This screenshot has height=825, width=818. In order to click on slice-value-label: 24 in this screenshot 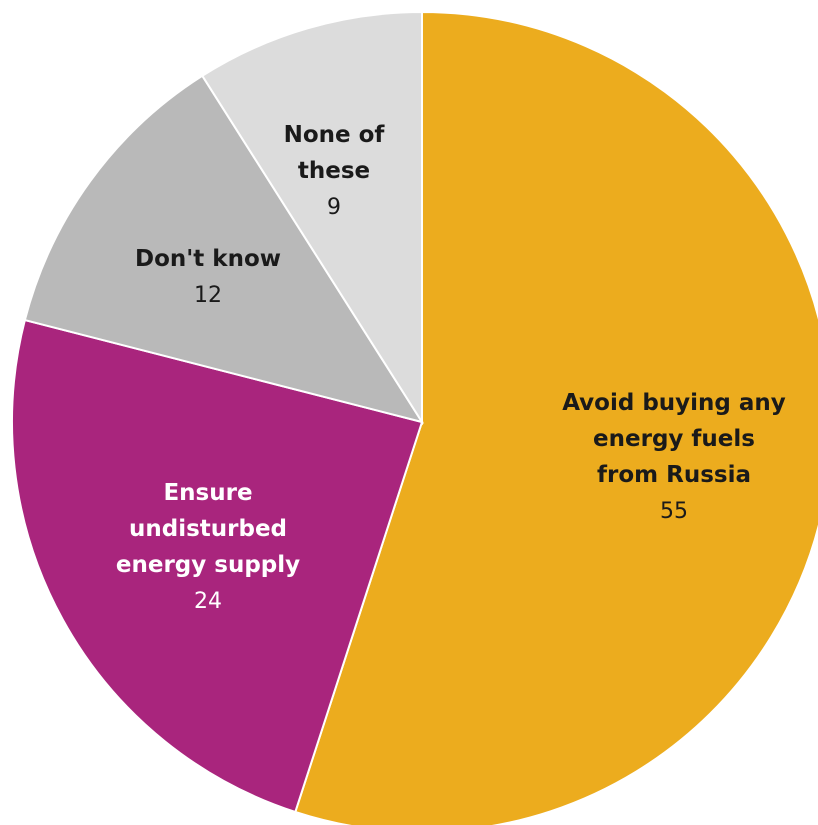, I will do `click(208, 601)`.